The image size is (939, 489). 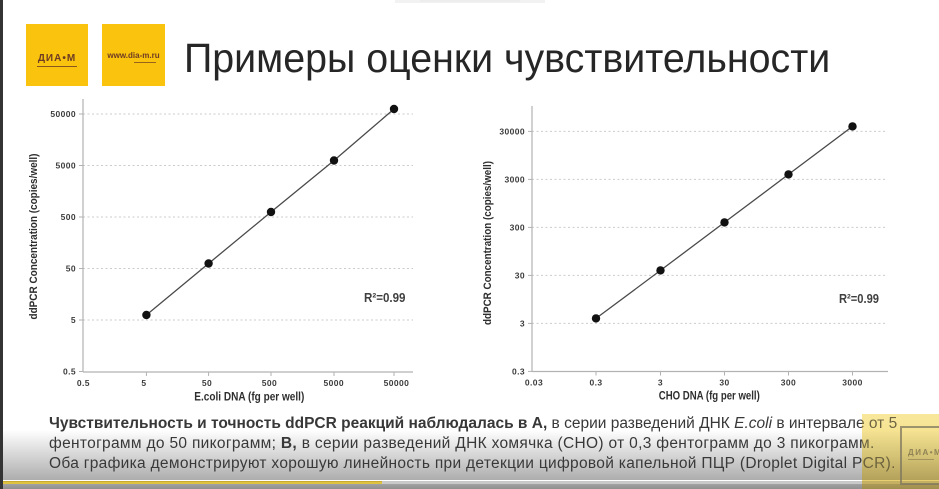 I want to click on svg-text: 30000, so click(x=512, y=131).